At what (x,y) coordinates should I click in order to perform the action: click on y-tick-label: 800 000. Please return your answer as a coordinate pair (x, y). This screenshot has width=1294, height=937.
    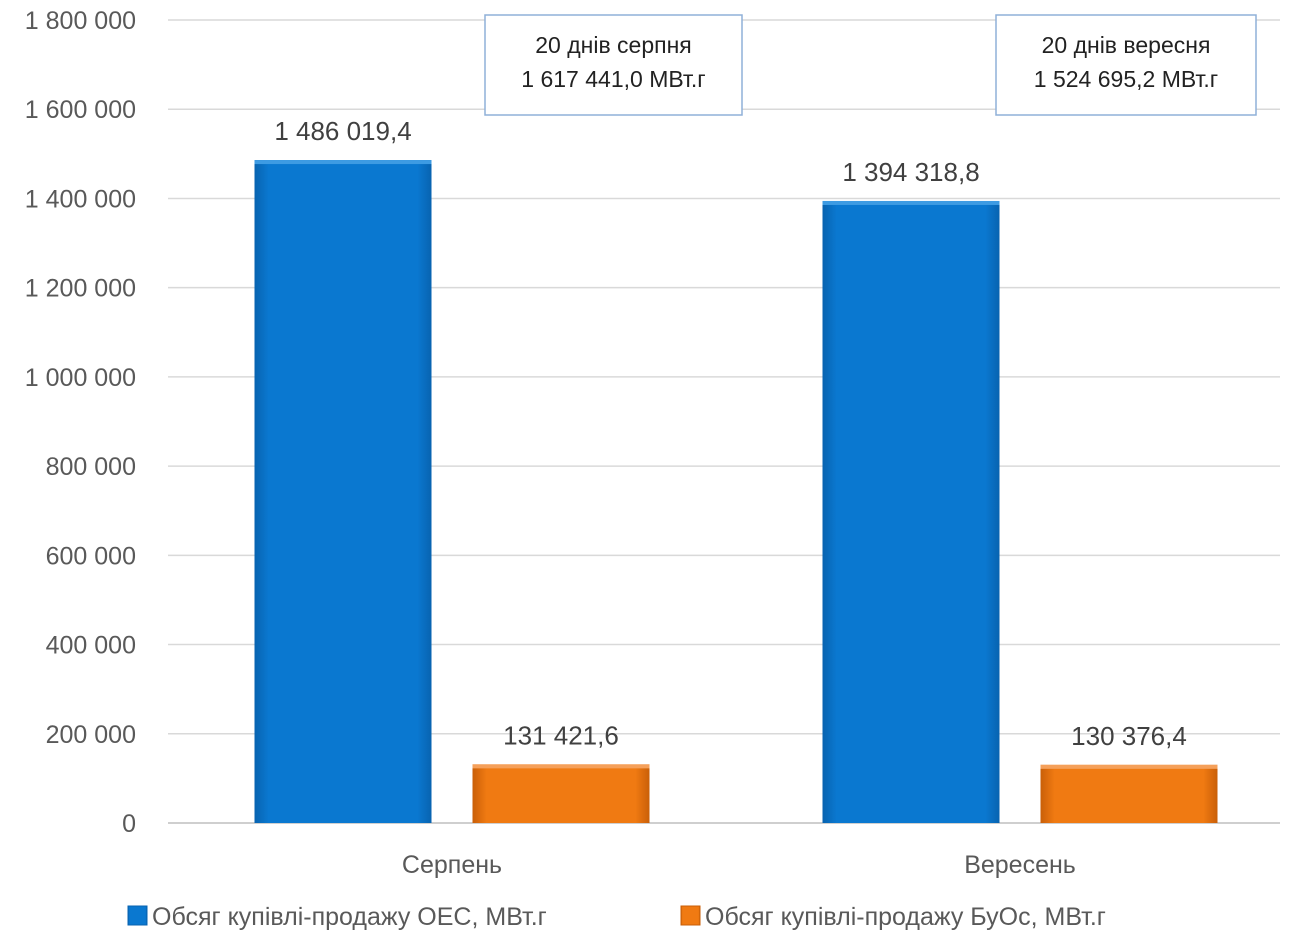
    Looking at the image, I should click on (91, 467).